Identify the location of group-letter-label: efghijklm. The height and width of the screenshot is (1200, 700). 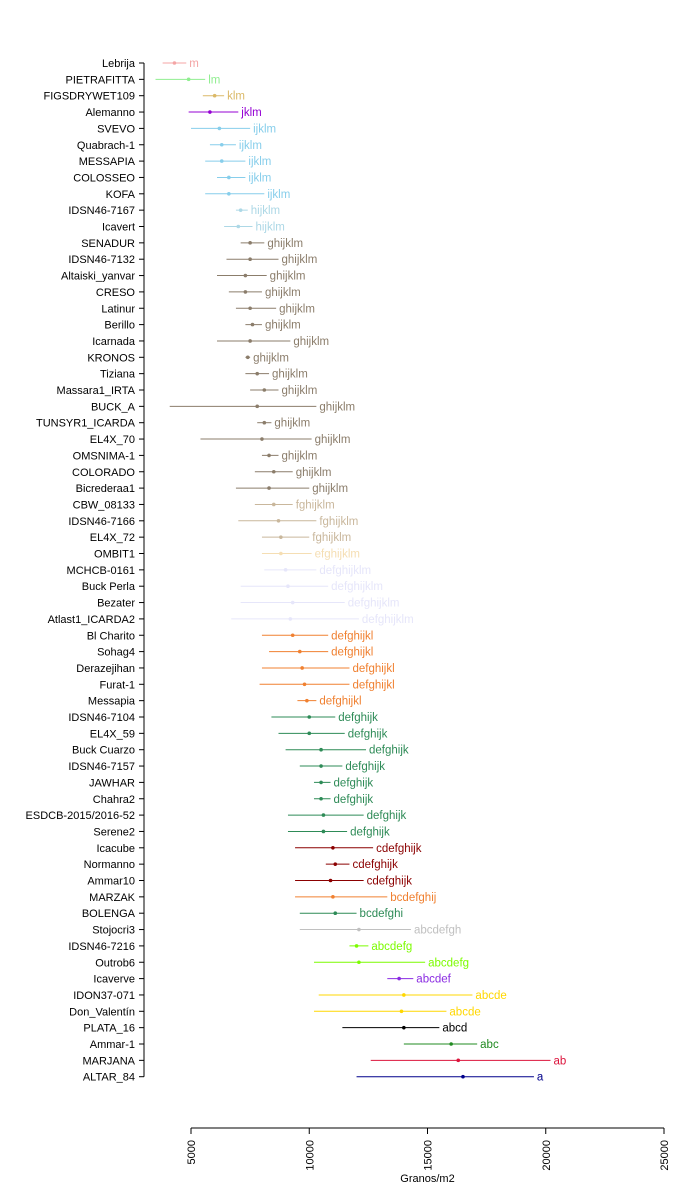
(337, 555).